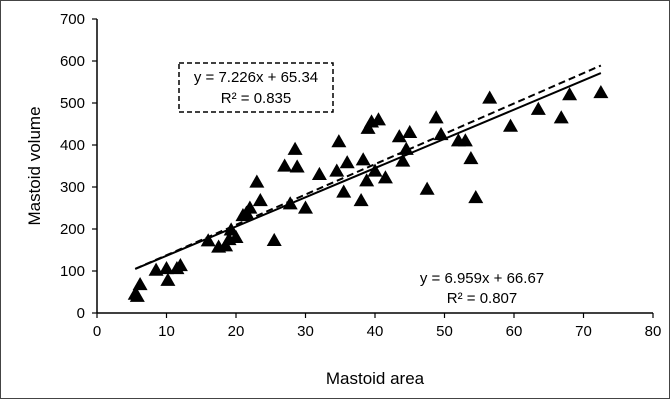 Image resolution: width=670 pixels, height=399 pixels. What do you see at coordinates (97, 331) in the screenshot?
I see `x-tick-label: 0` at bounding box center [97, 331].